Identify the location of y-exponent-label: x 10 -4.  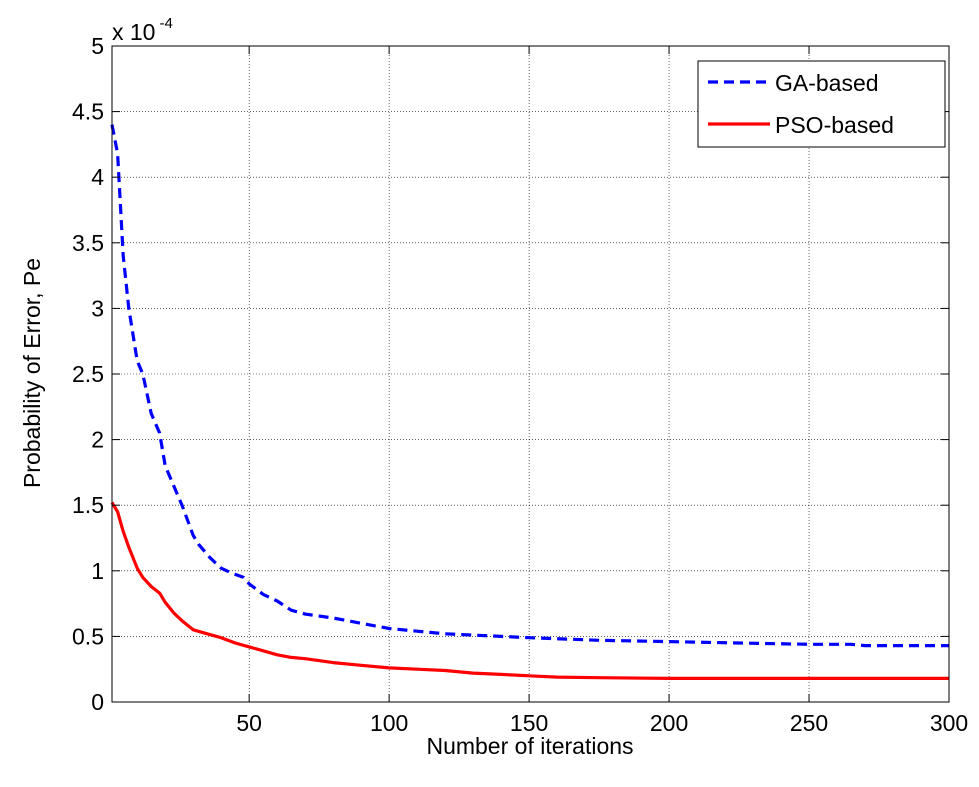
(142, 30).